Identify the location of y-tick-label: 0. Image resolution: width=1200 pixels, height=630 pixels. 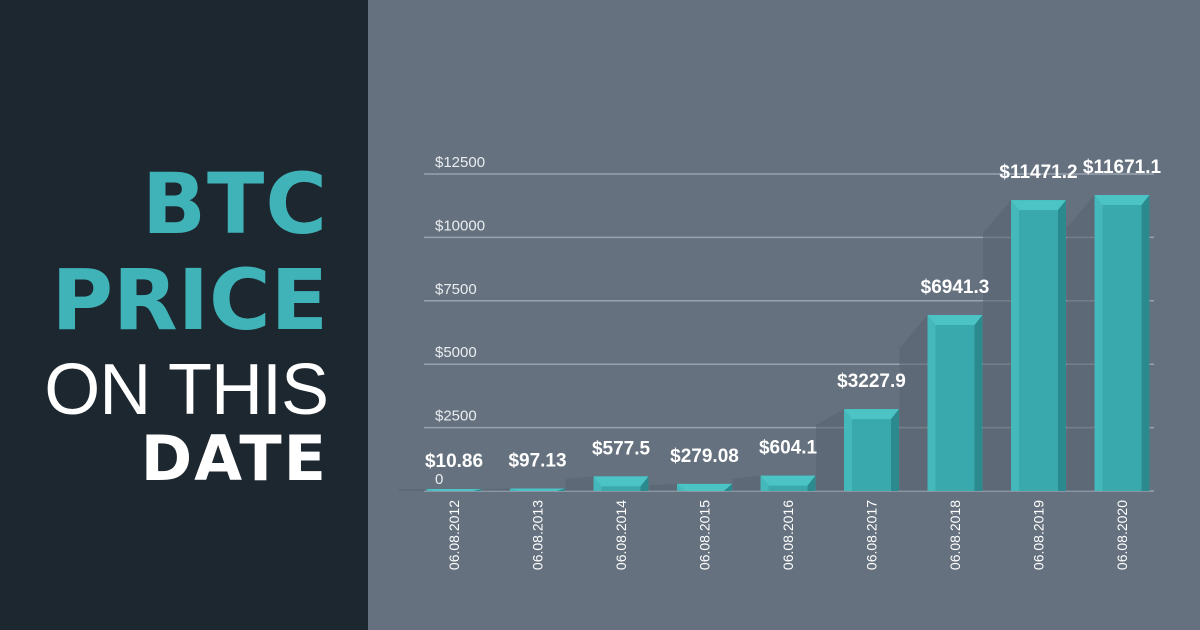
(439, 479).